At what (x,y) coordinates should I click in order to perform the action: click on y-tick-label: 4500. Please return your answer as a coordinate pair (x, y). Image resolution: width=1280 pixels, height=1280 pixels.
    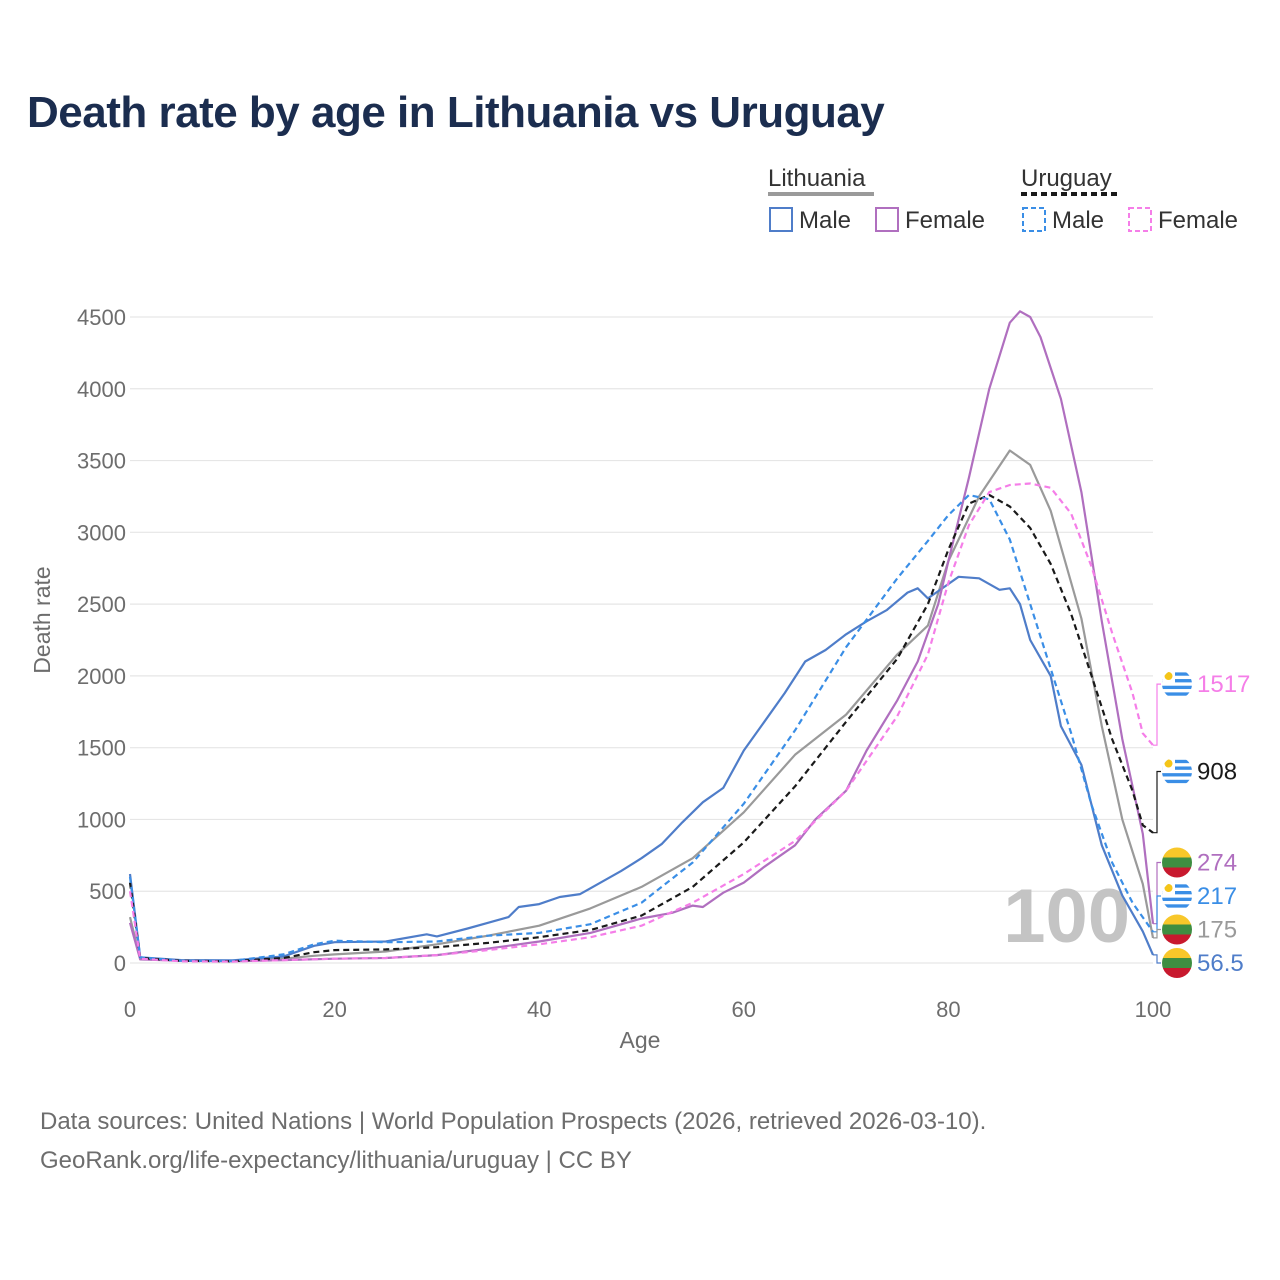
    Looking at the image, I should click on (101, 317).